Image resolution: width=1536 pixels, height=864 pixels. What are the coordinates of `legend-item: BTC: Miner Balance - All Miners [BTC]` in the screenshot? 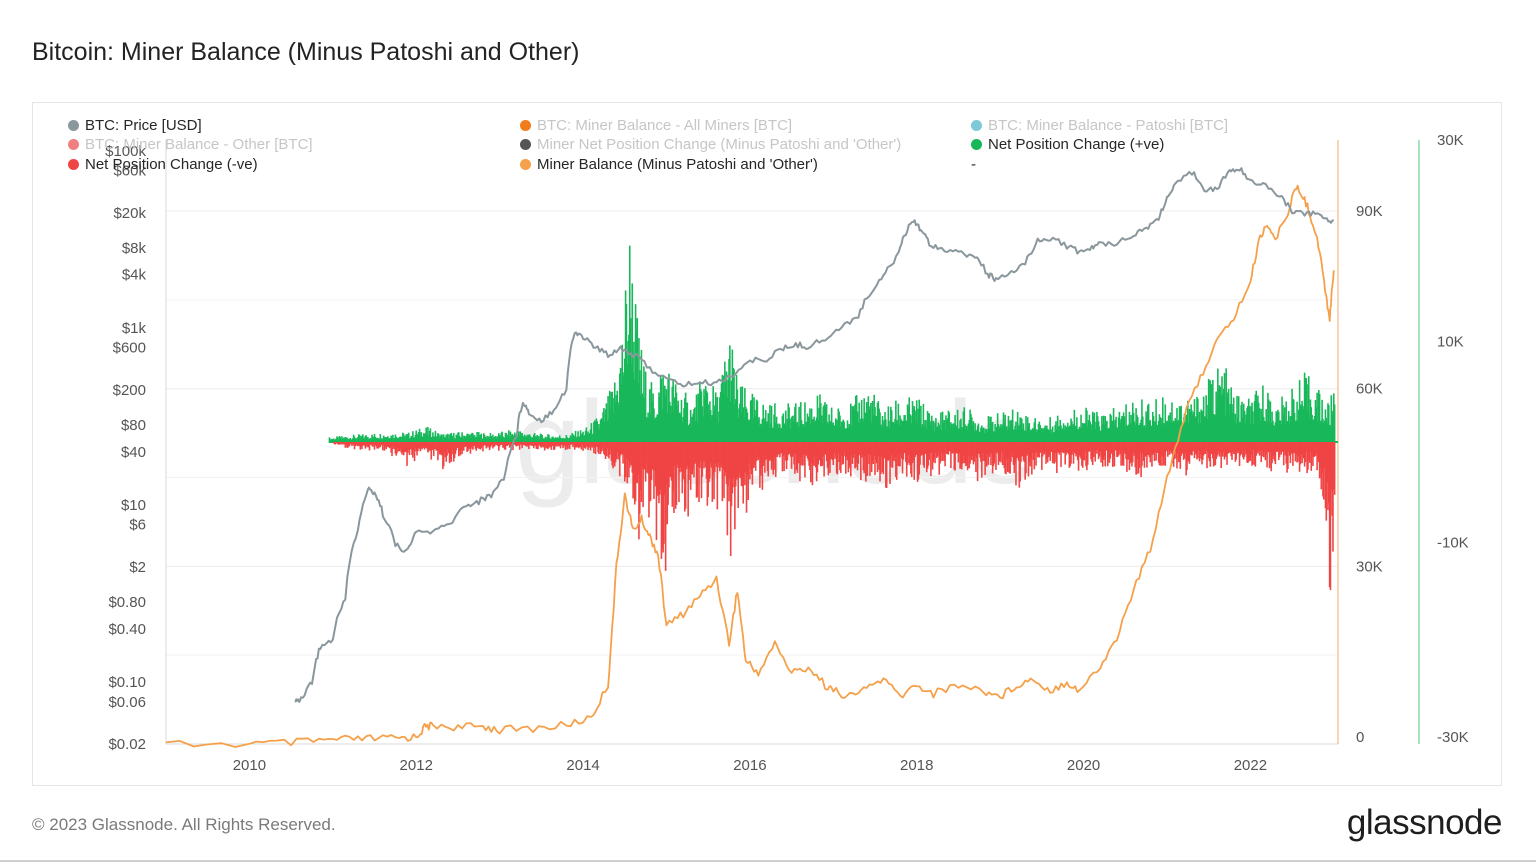 It's located at (656, 126).